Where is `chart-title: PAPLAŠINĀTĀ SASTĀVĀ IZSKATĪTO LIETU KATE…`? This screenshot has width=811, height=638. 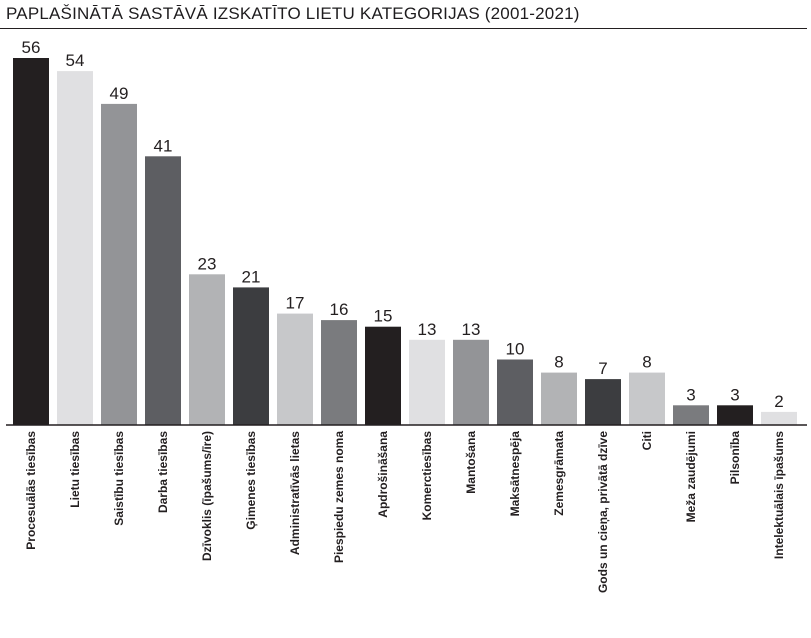 chart-title: PAPLAŠINĀTĀ SASTĀVĀ IZSKATĪTO LIETU KATE… is located at coordinates (293, 13).